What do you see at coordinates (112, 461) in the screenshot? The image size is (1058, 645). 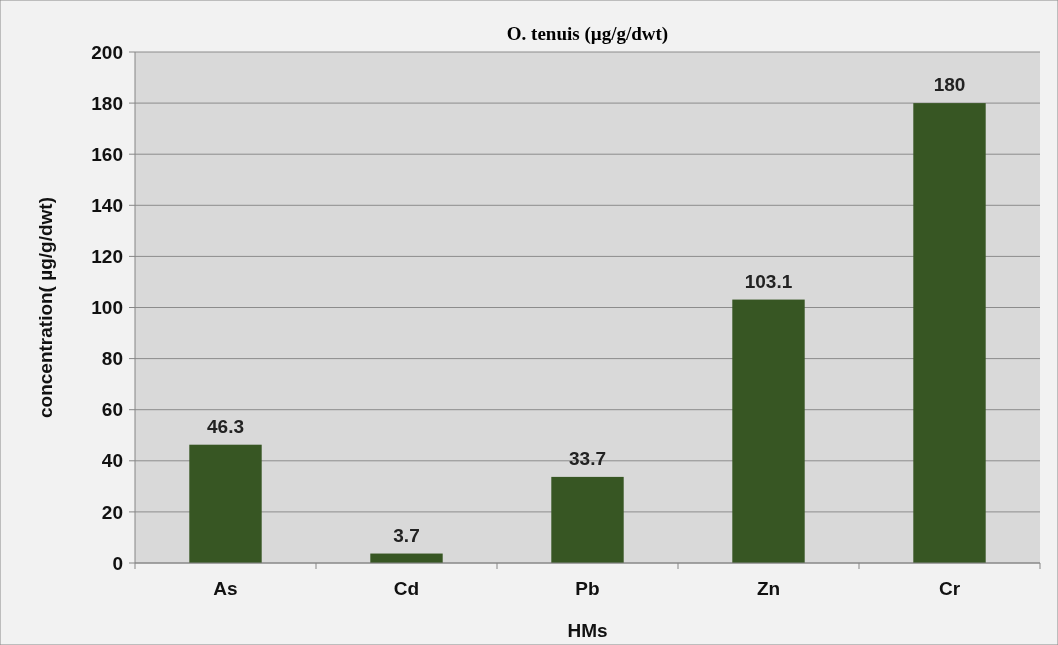 I see `y-tick-label: 40` at bounding box center [112, 461].